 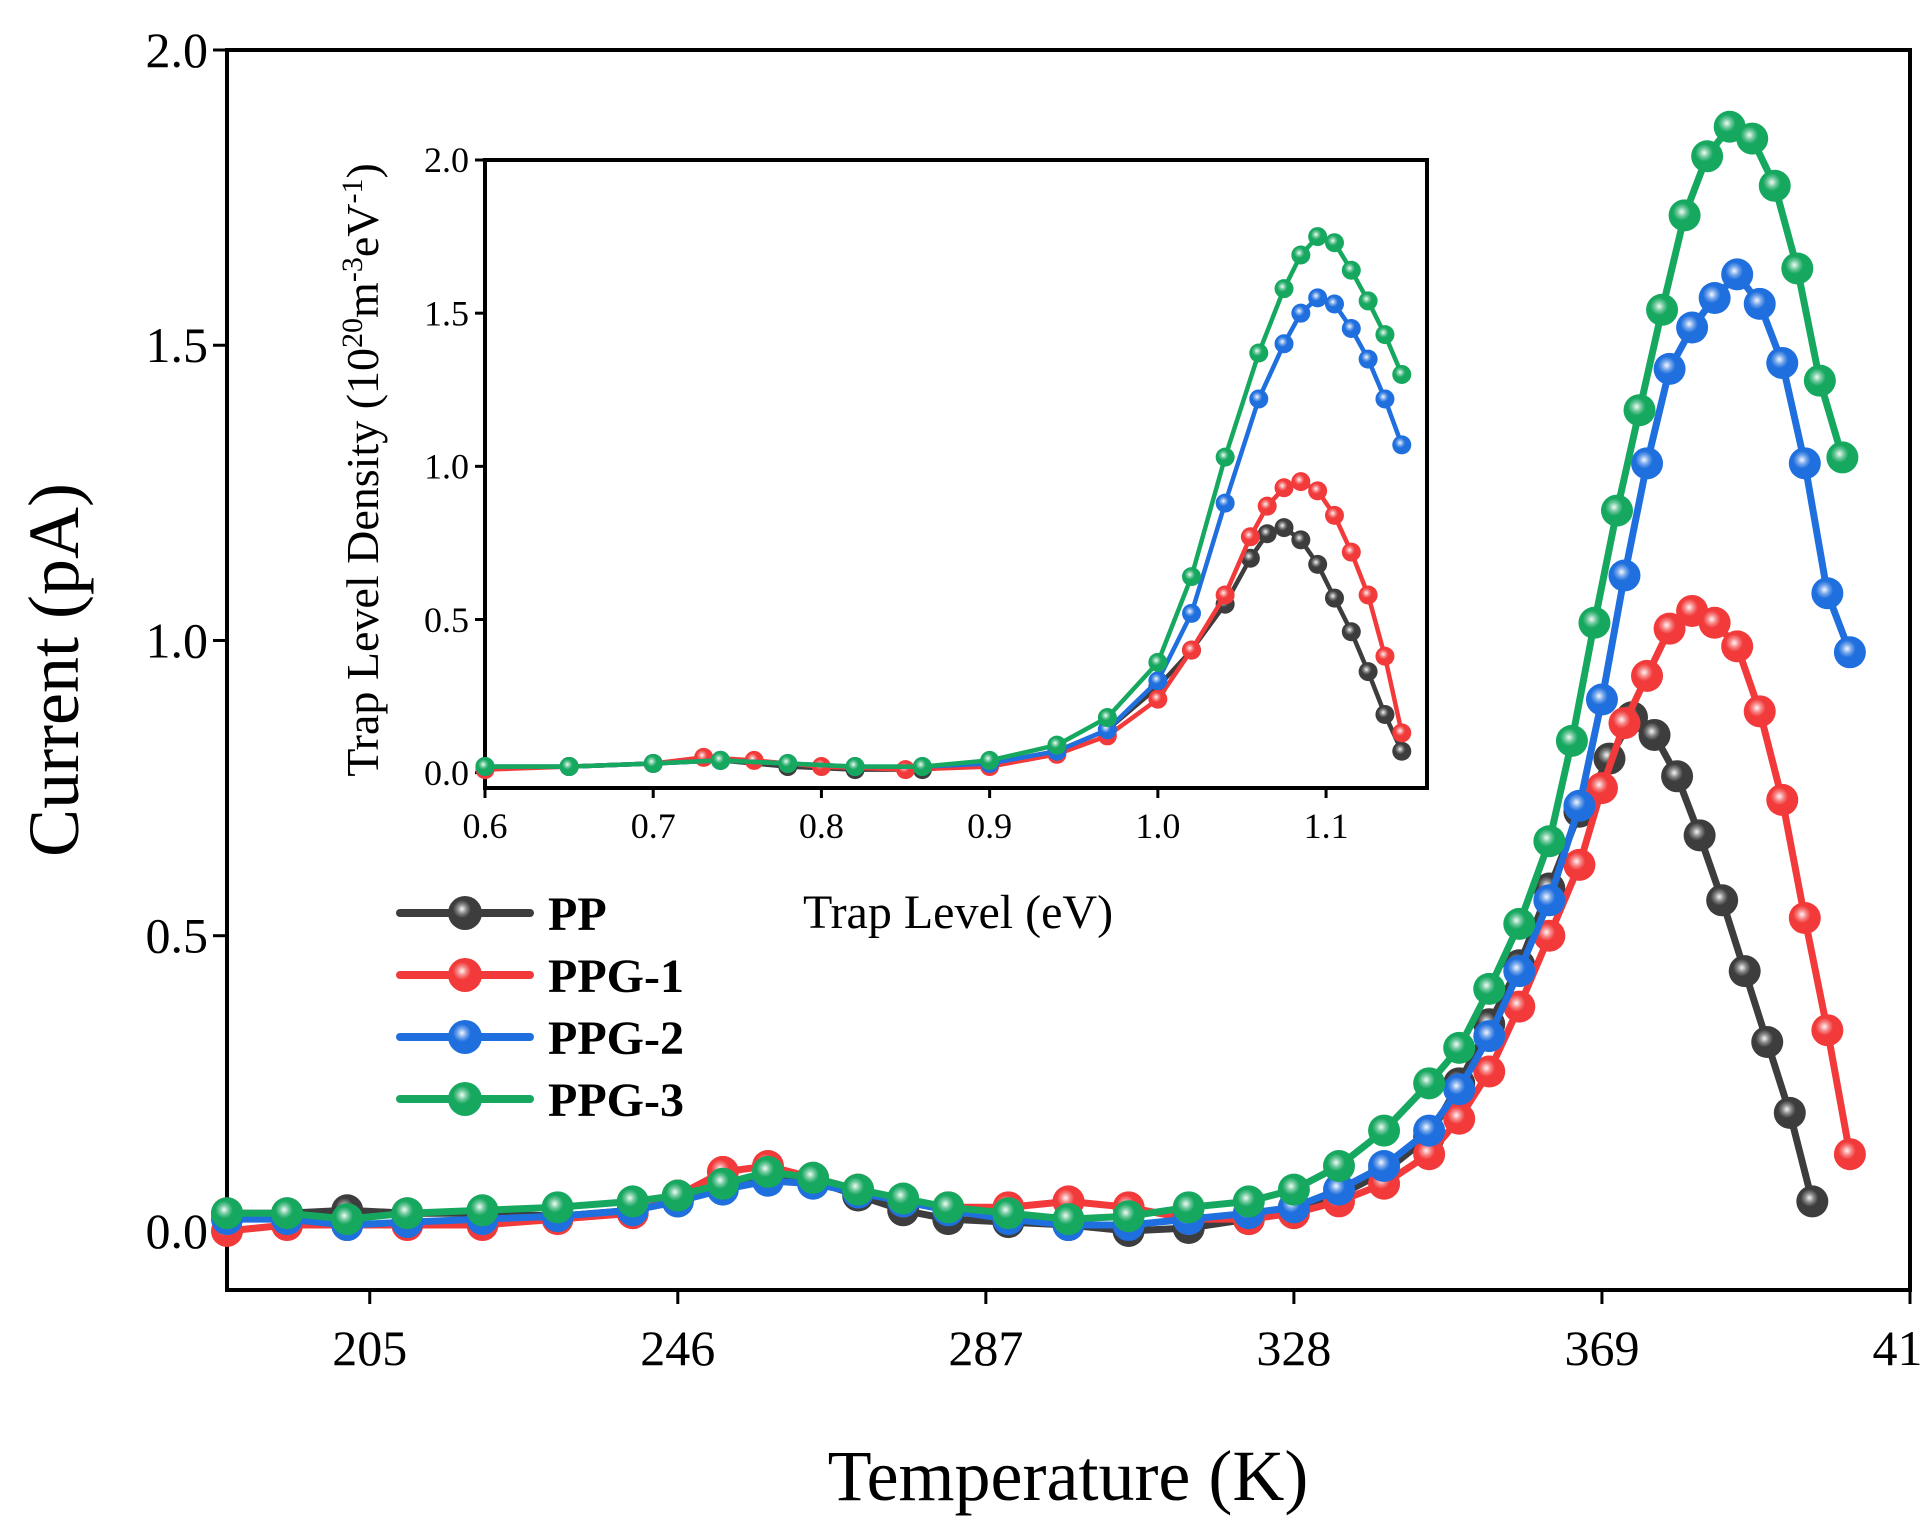 What do you see at coordinates (362, 170) in the screenshot?
I see `inset-y-title-text: )` at bounding box center [362, 170].